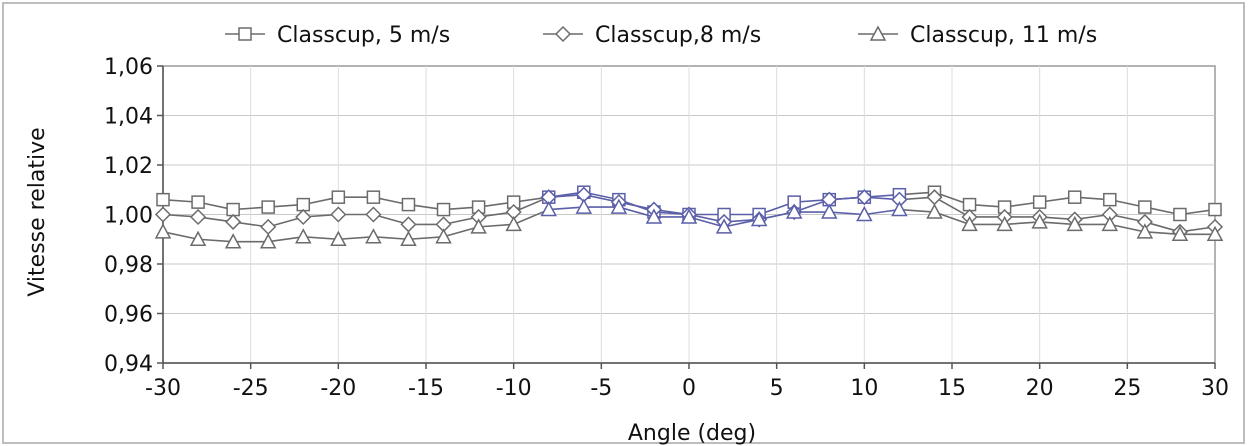 This screenshot has width=1248, height=446. What do you see at coordinates (245, 34) in the screenshot?
I see `legend-marker-square` at bounding box center [245, 34].